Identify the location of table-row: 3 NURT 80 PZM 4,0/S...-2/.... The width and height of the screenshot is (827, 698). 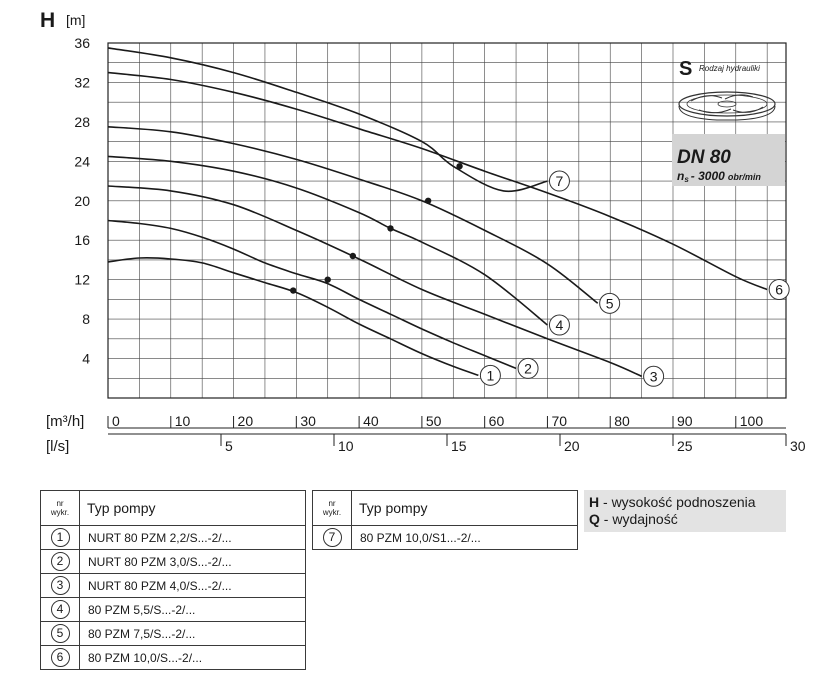
(173, 585).